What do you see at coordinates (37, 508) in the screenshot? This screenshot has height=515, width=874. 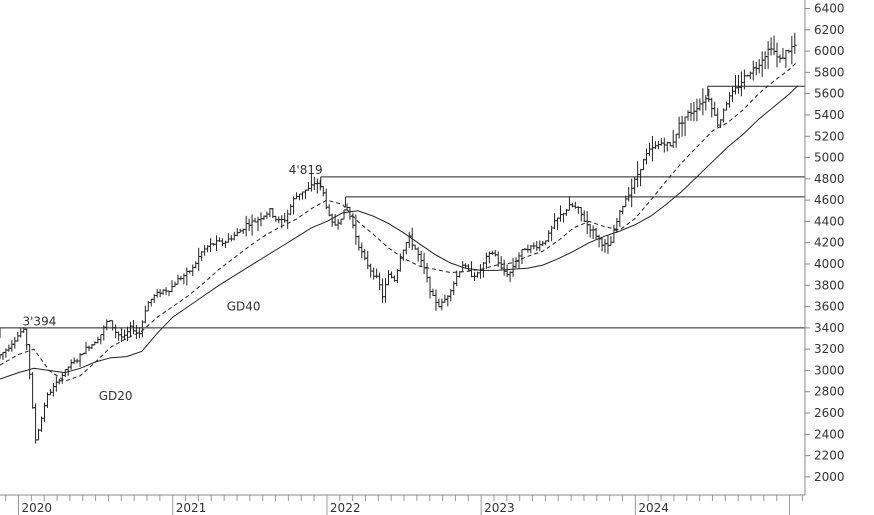 I see `x-tick-label: 2020` at bounding box center [37, 508].